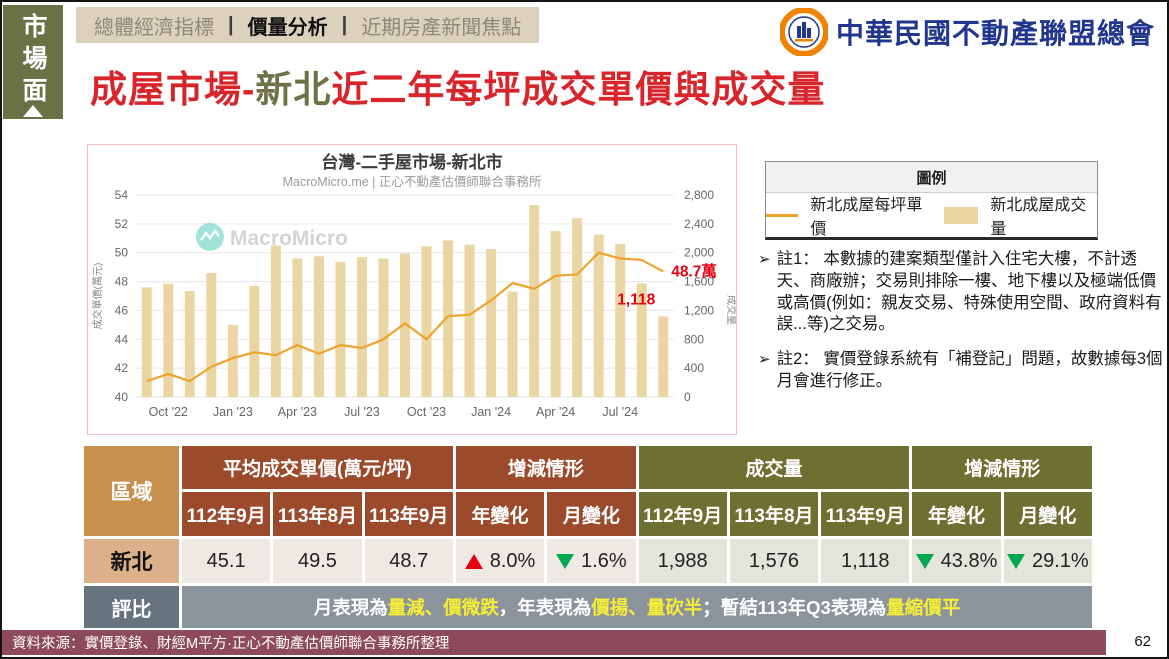 The image size is (1169, 659). I want to click on rating-row-content: 月表現為 量減、價微跌 ，年表現為 價揚、量砍半 ；暫結113年Q3表現為 量縮價平, so click(637, 607).